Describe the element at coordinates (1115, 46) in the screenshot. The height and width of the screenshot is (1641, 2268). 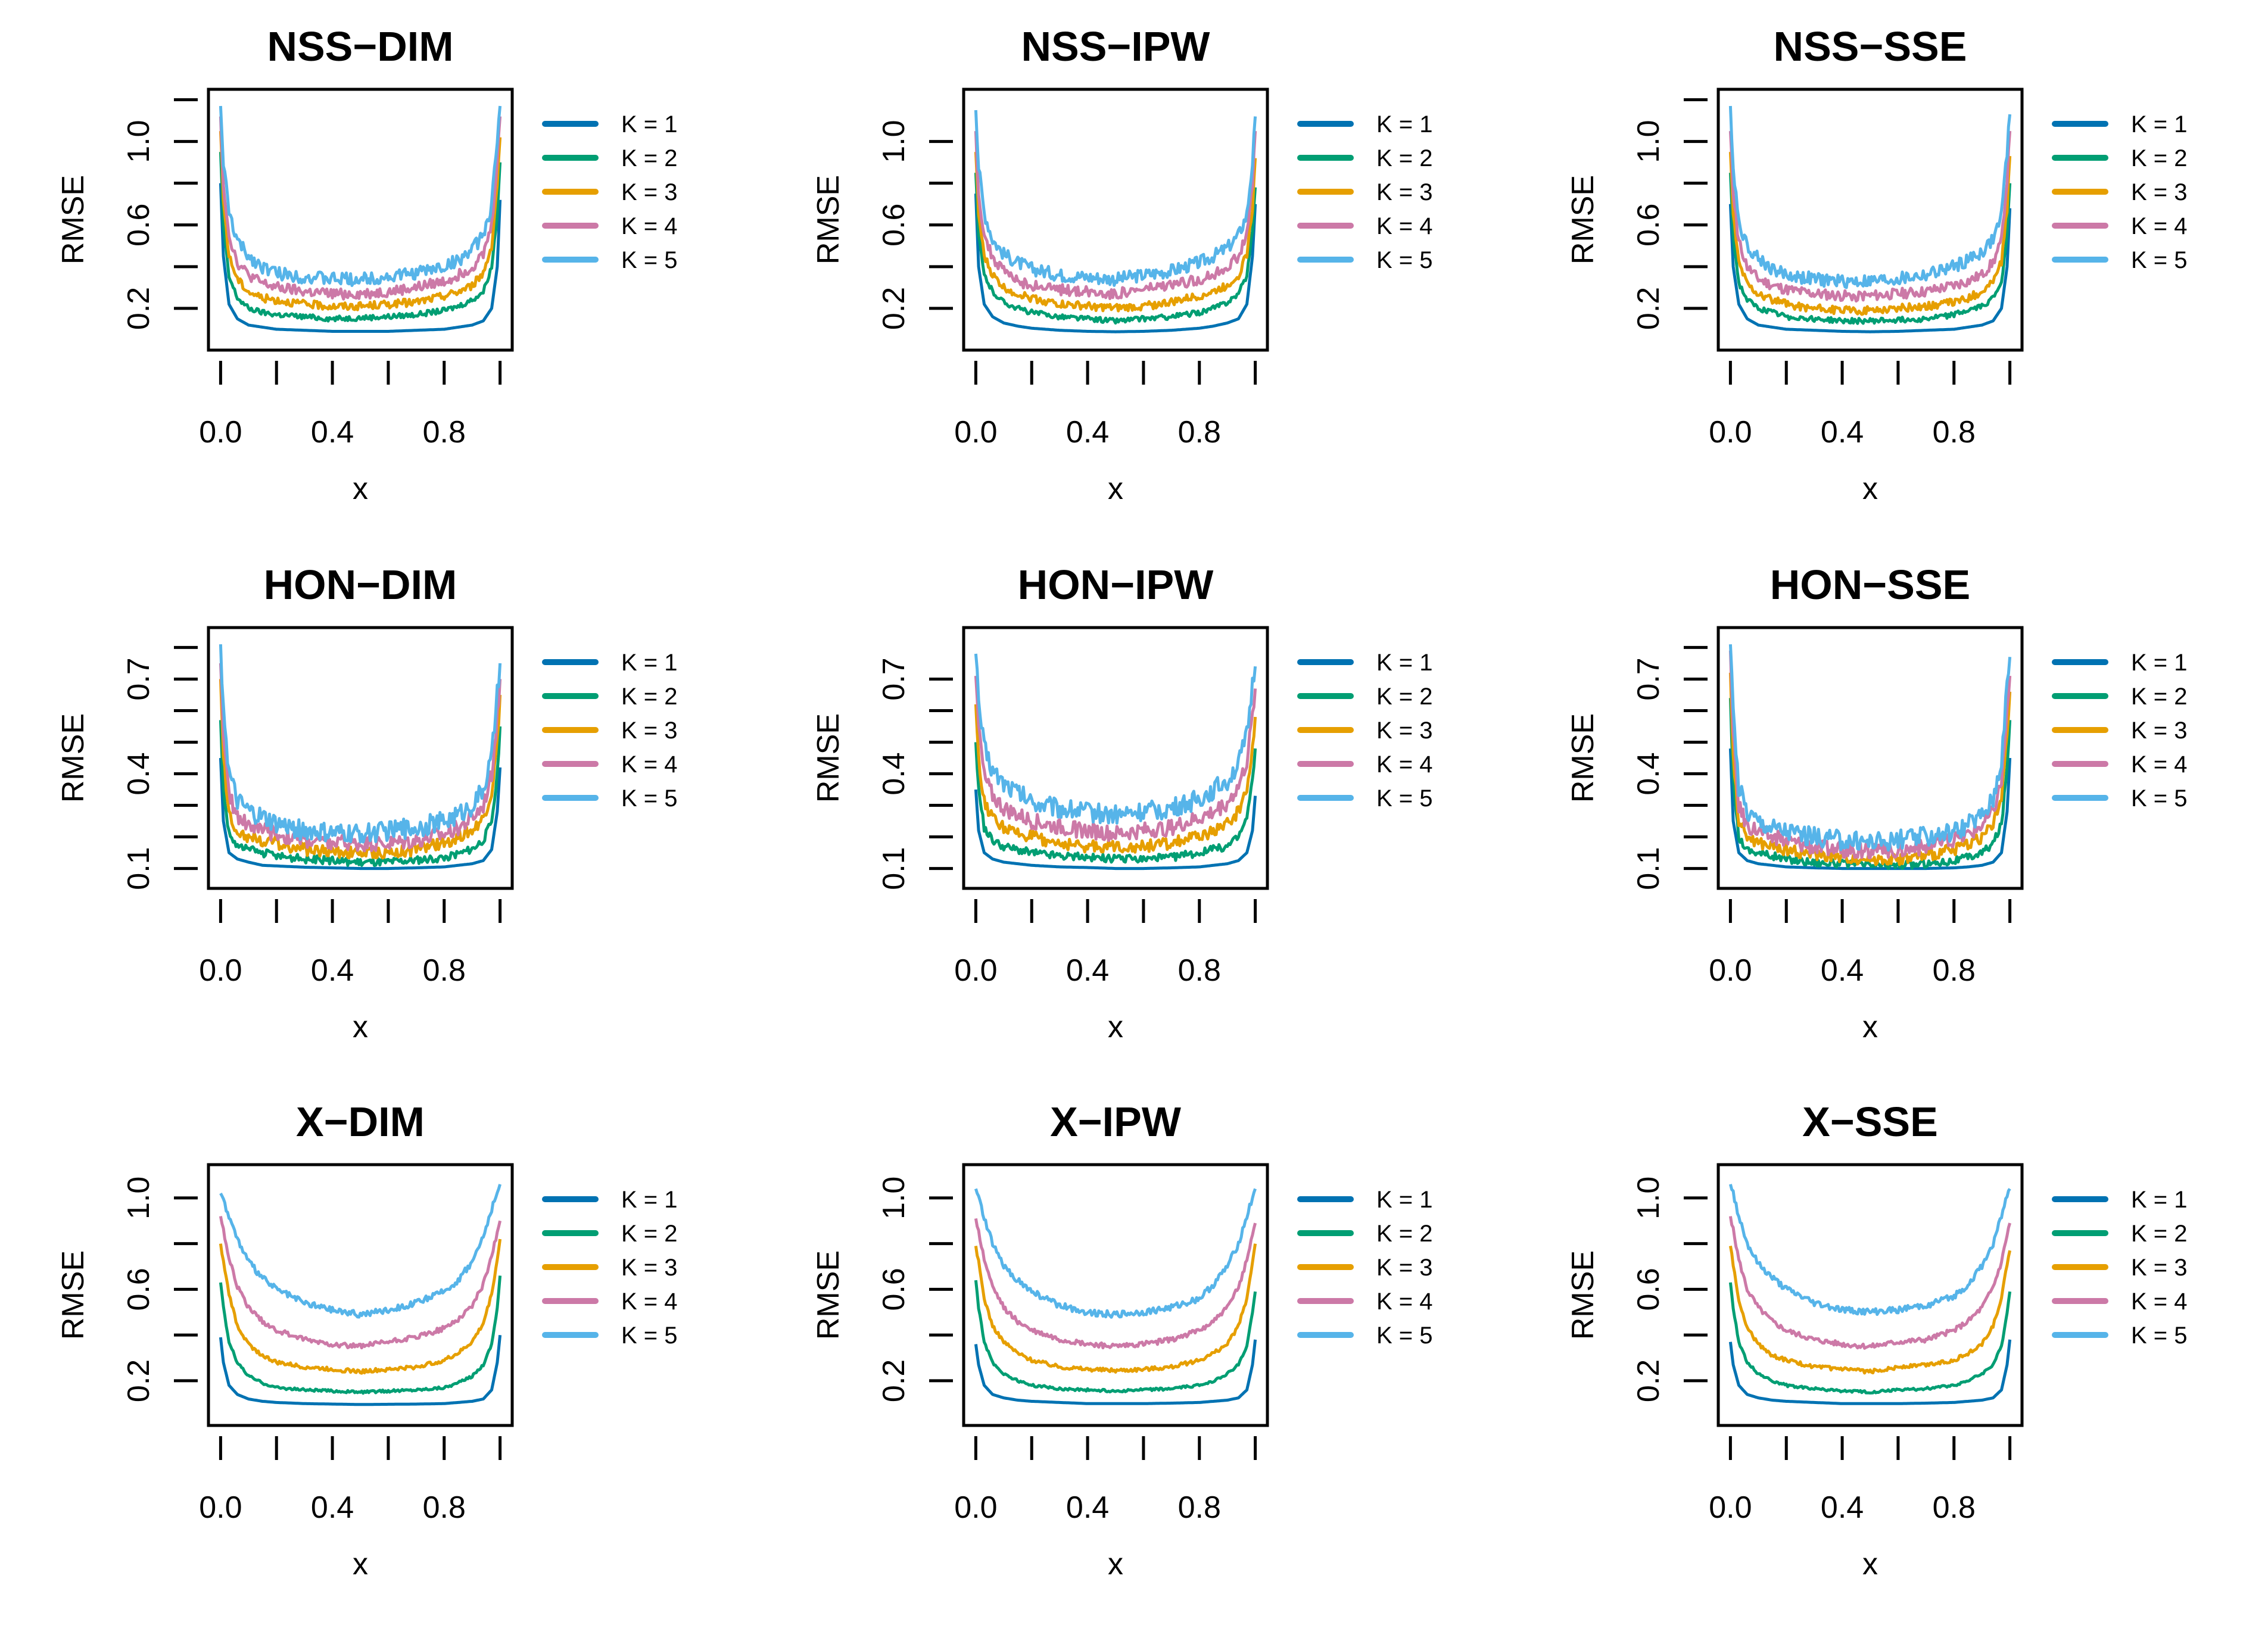
I see `panel-title: NSS−IPW` at that location.